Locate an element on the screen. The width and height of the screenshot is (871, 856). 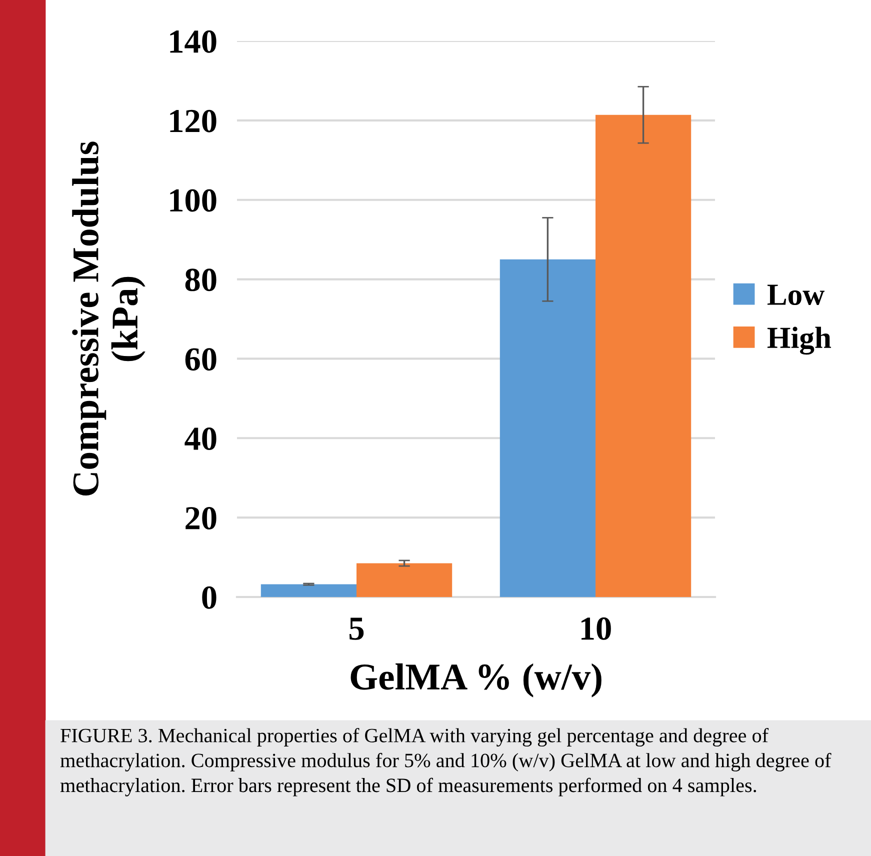
y-tick-label: 20 is located at coordinates (201, 518).